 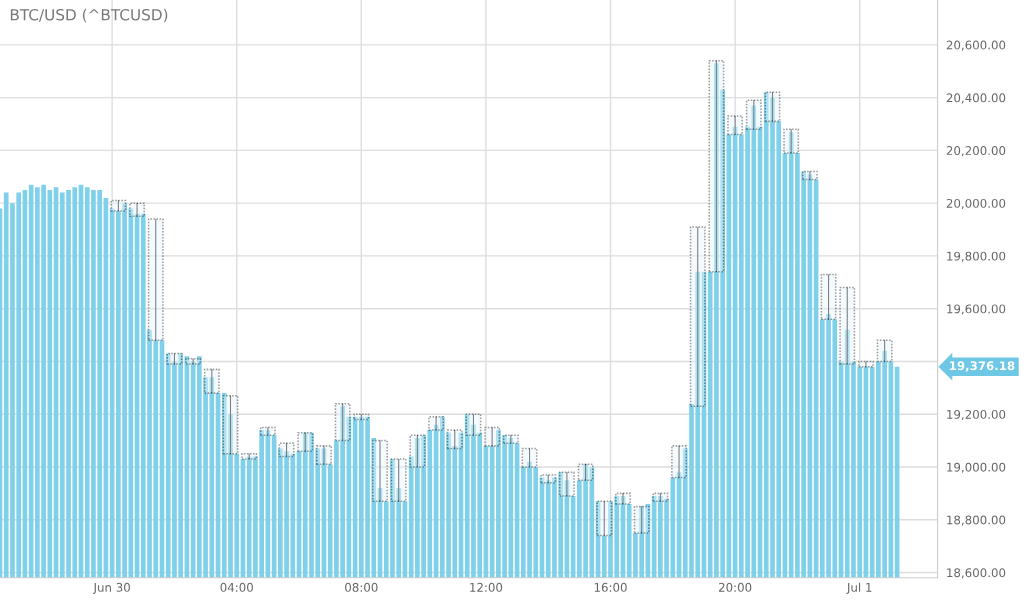 I want to click on y-tick-label: 18,800.00, so click(x=976, y=520).